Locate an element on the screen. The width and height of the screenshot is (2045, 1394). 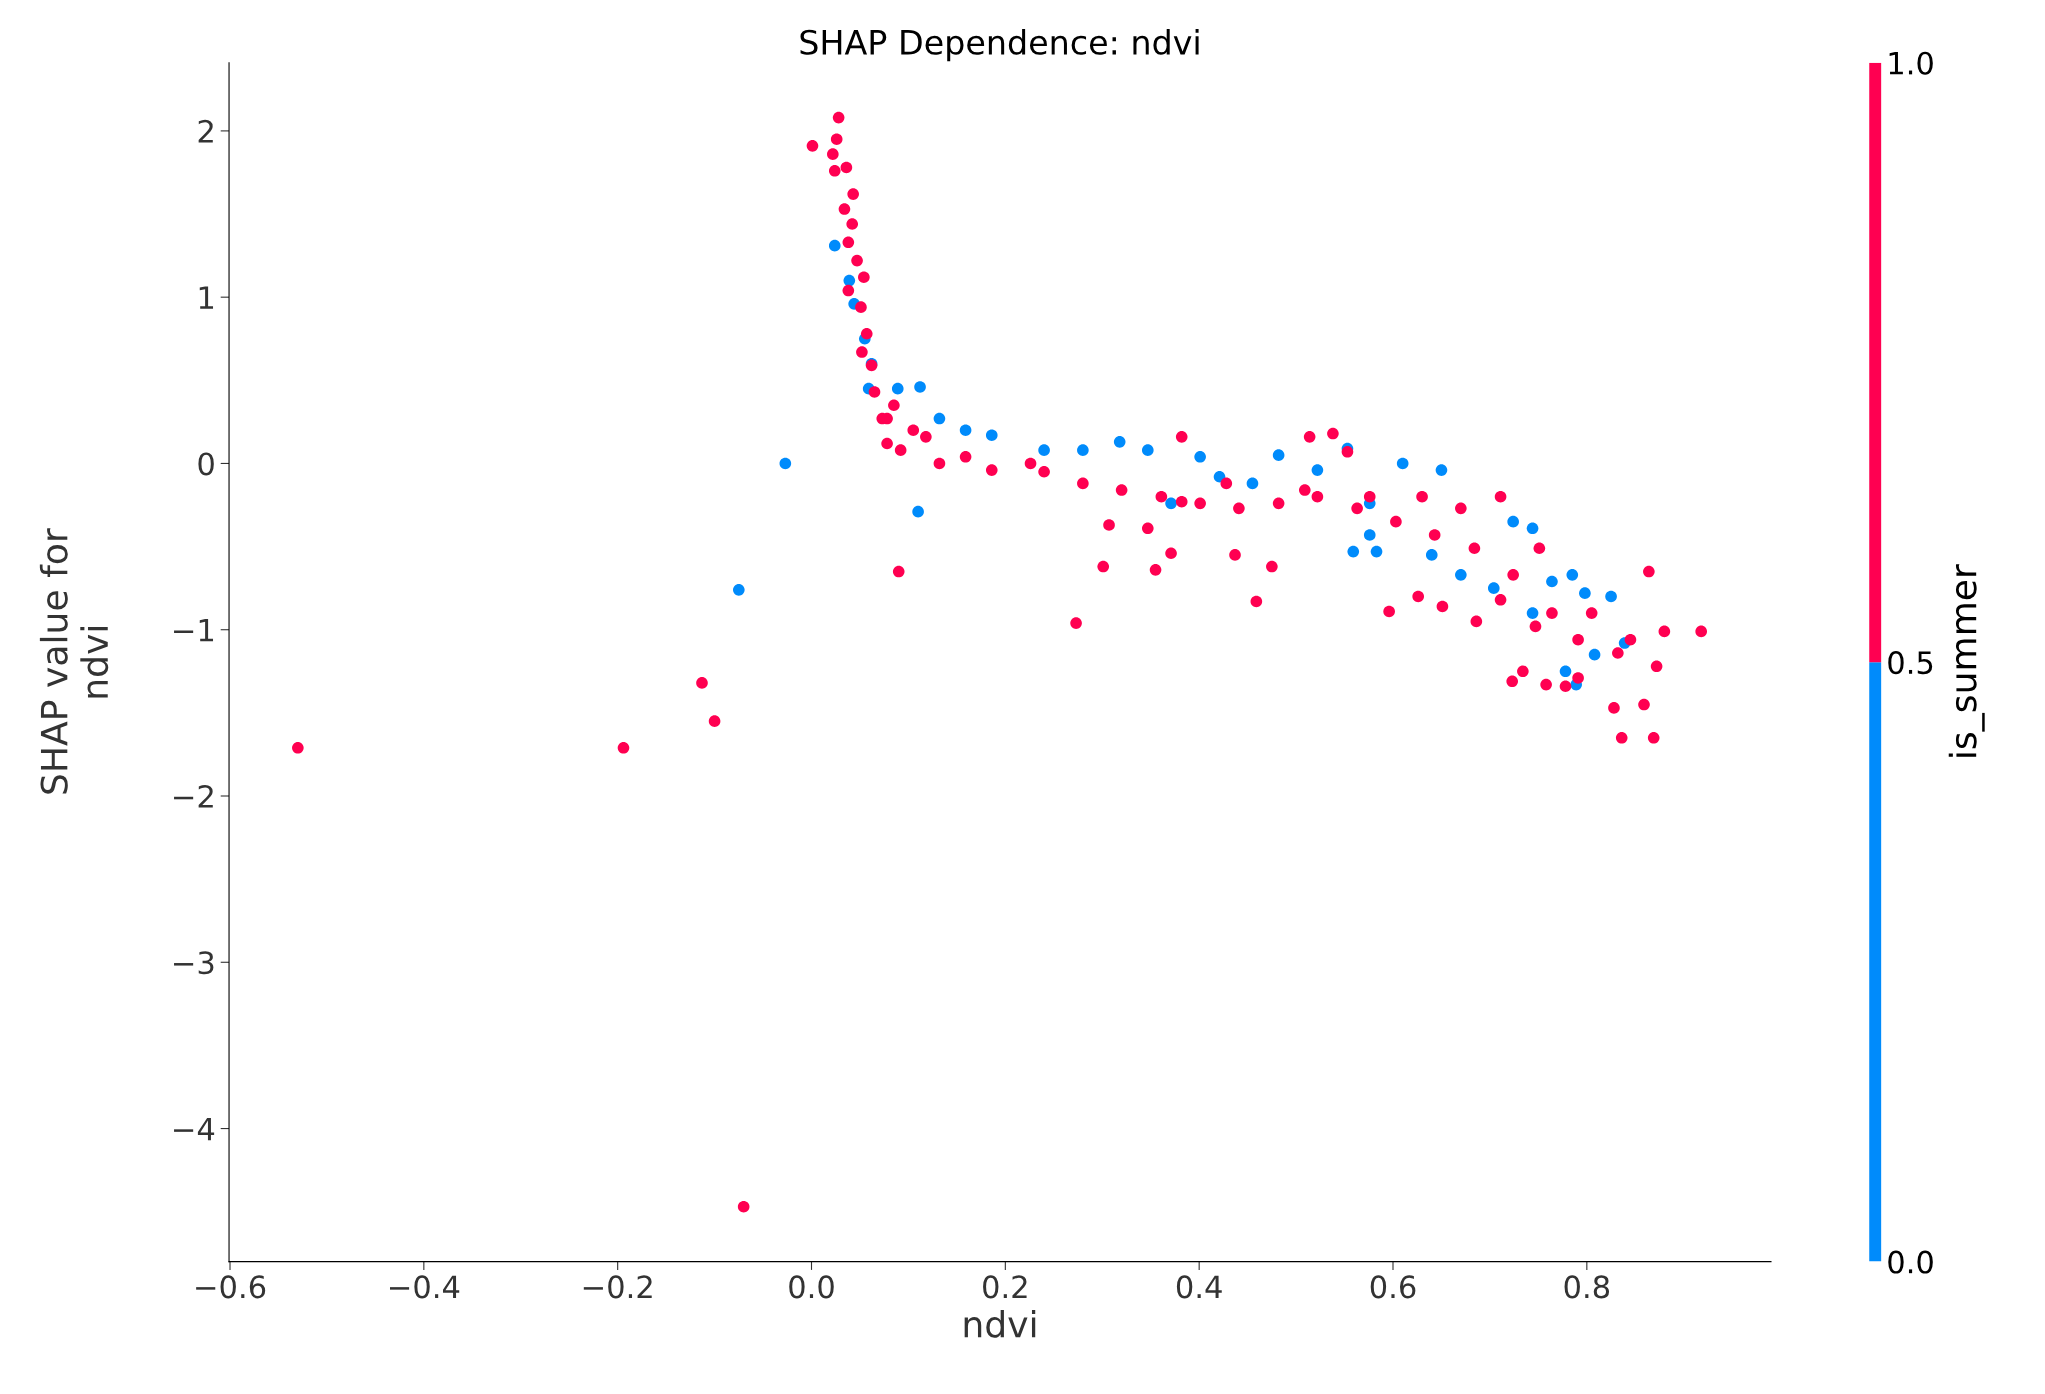
y-tick-label: 2 is located at coordinates (205, 131).